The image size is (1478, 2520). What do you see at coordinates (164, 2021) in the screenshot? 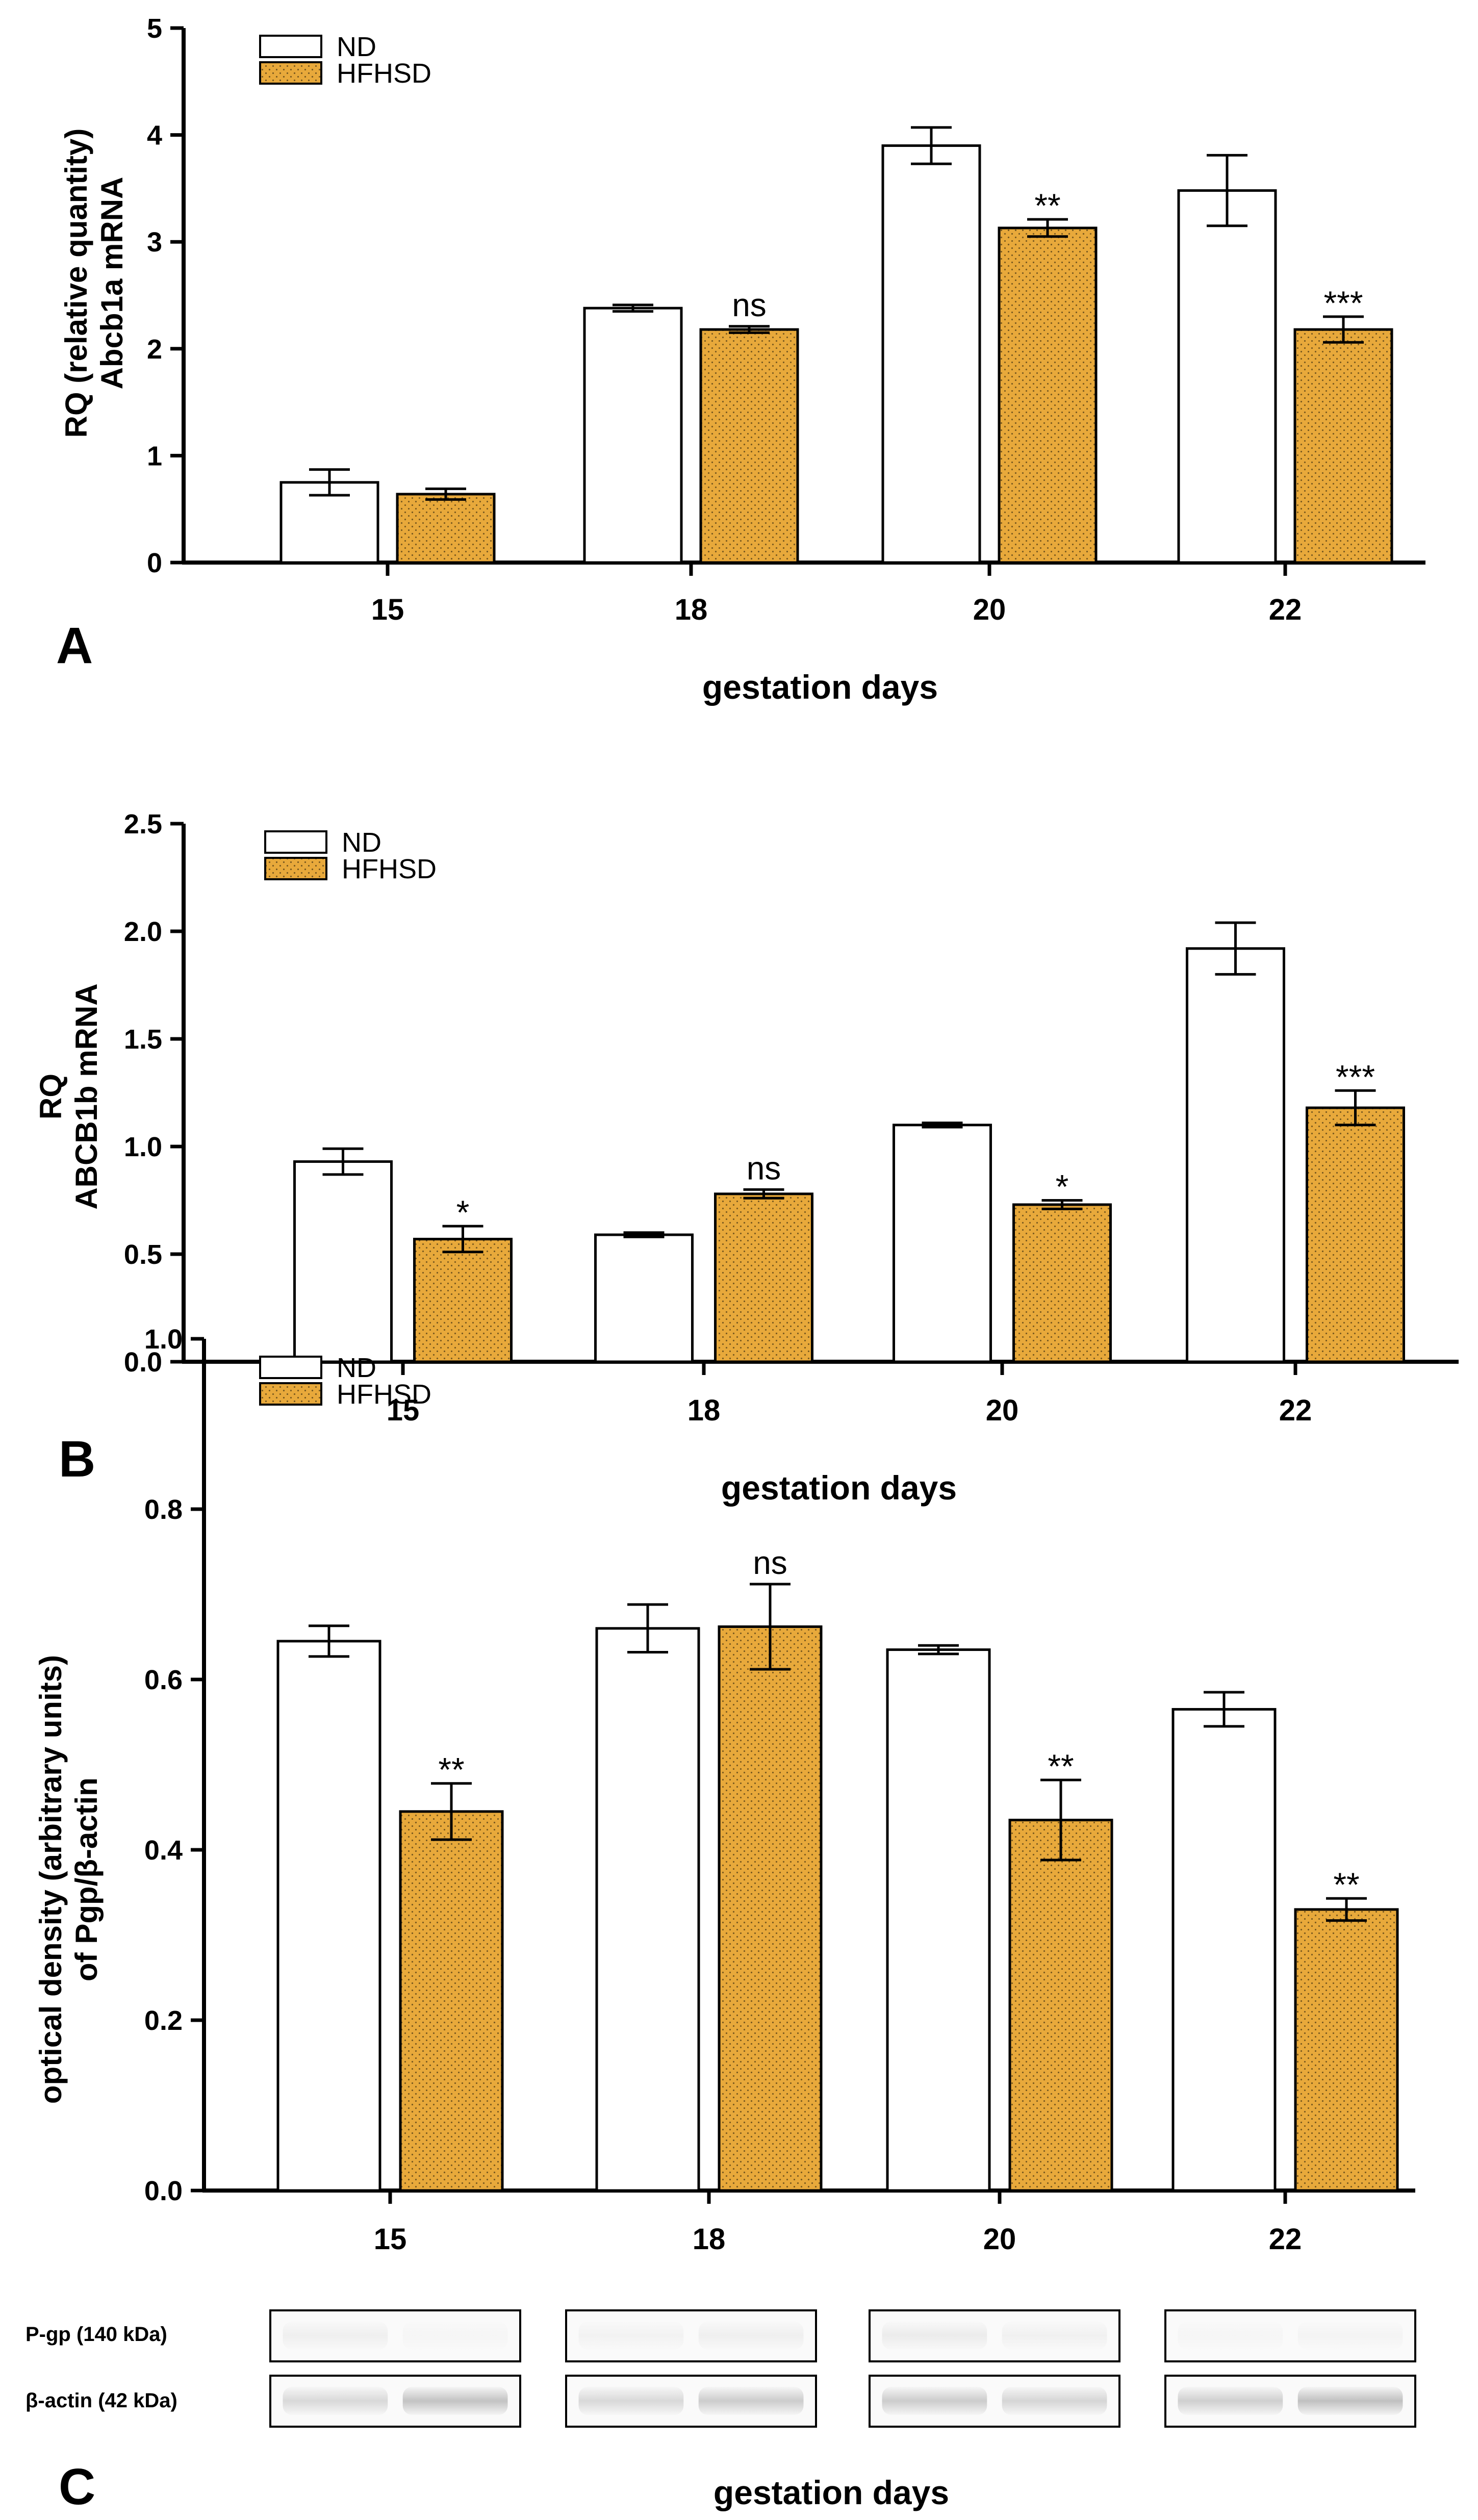
I see `y-tick-label: 0.2` at bounding box center [164, 2021].